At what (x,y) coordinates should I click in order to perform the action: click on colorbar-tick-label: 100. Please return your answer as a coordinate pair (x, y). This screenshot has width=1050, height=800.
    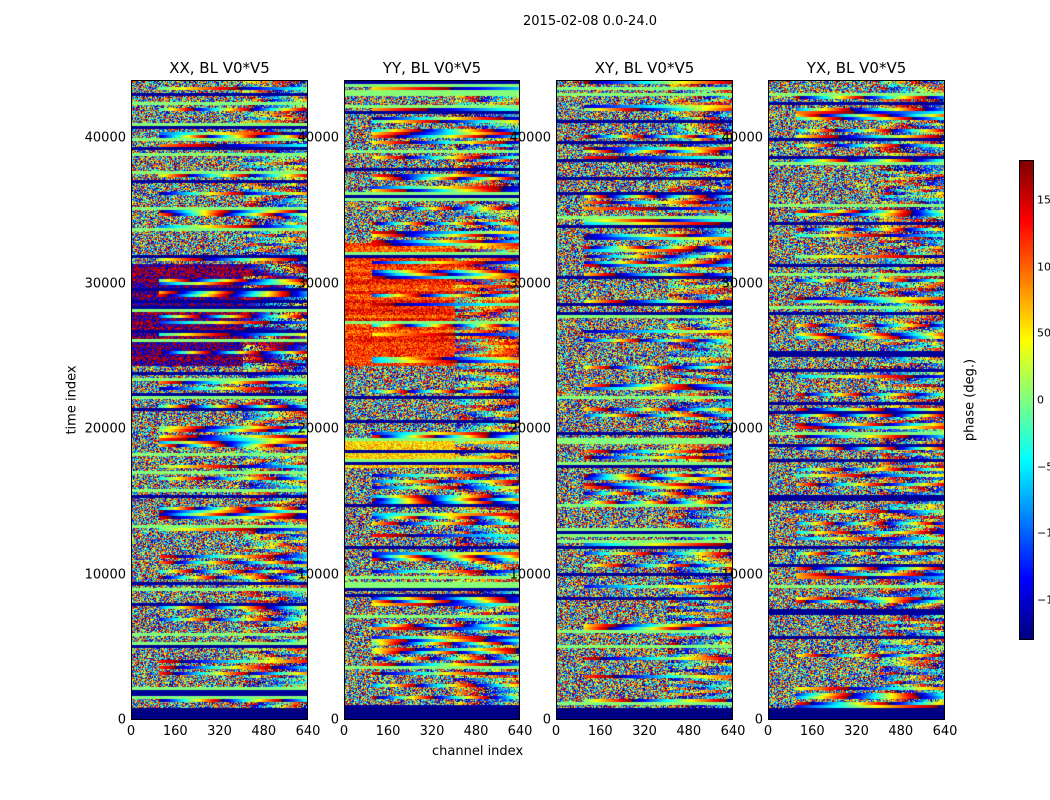
    Looking at the image, I should click on (1043, 267).